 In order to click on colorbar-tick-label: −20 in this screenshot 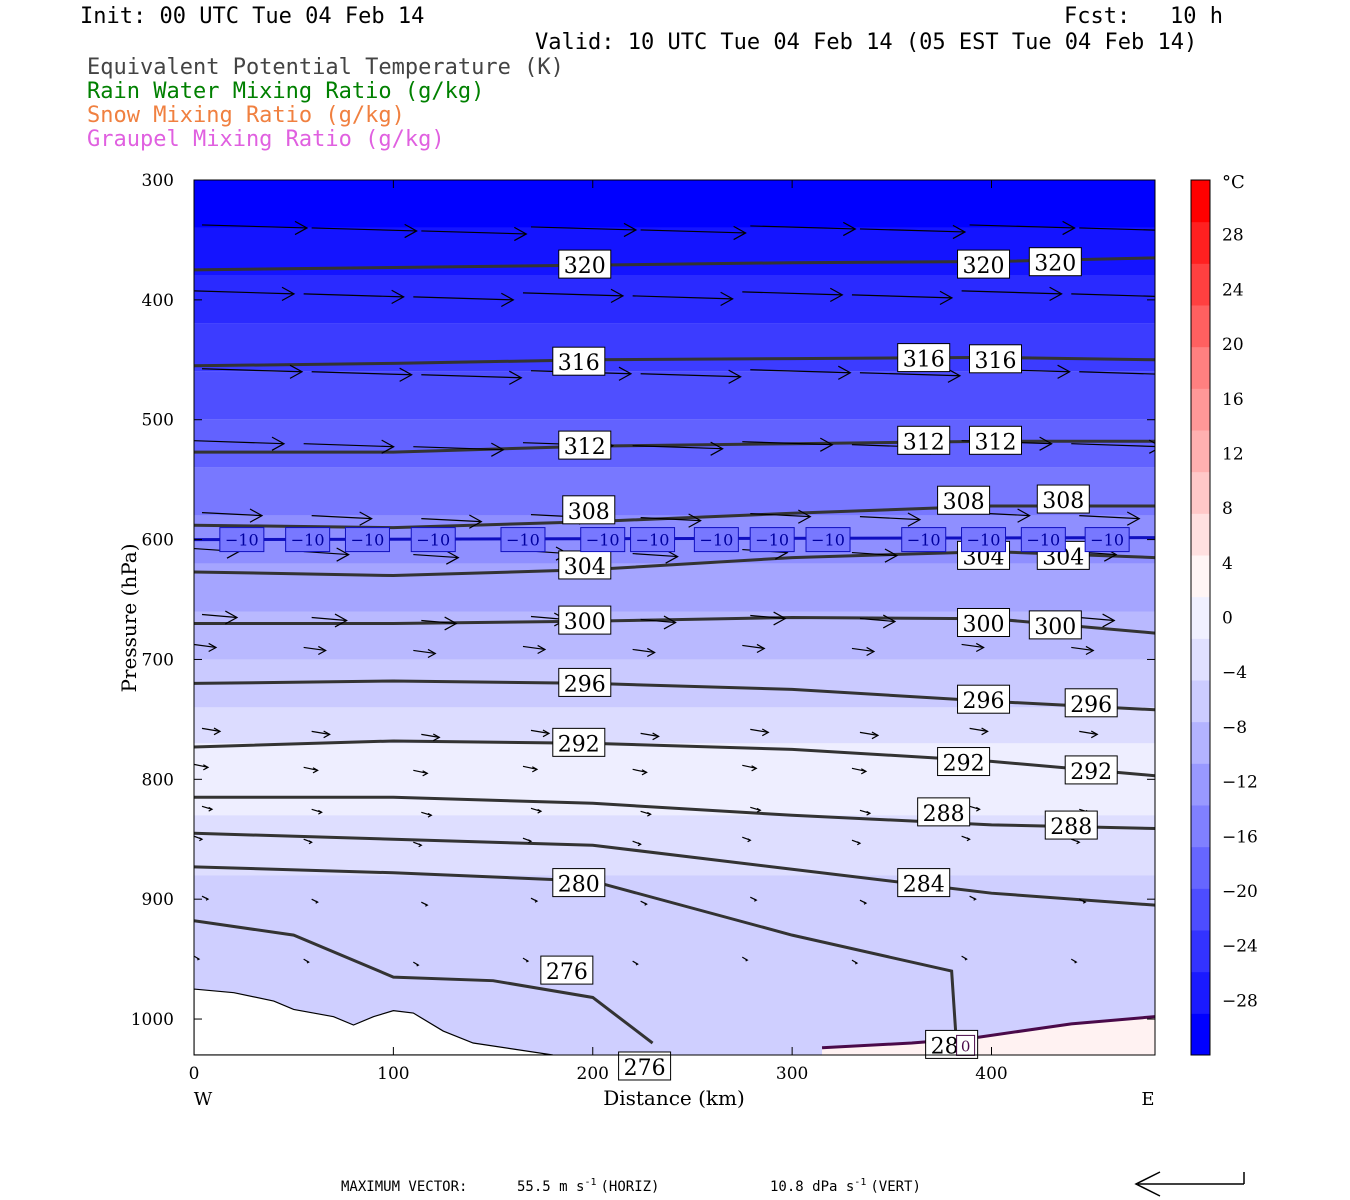, I will do `click(1240, 892)`.